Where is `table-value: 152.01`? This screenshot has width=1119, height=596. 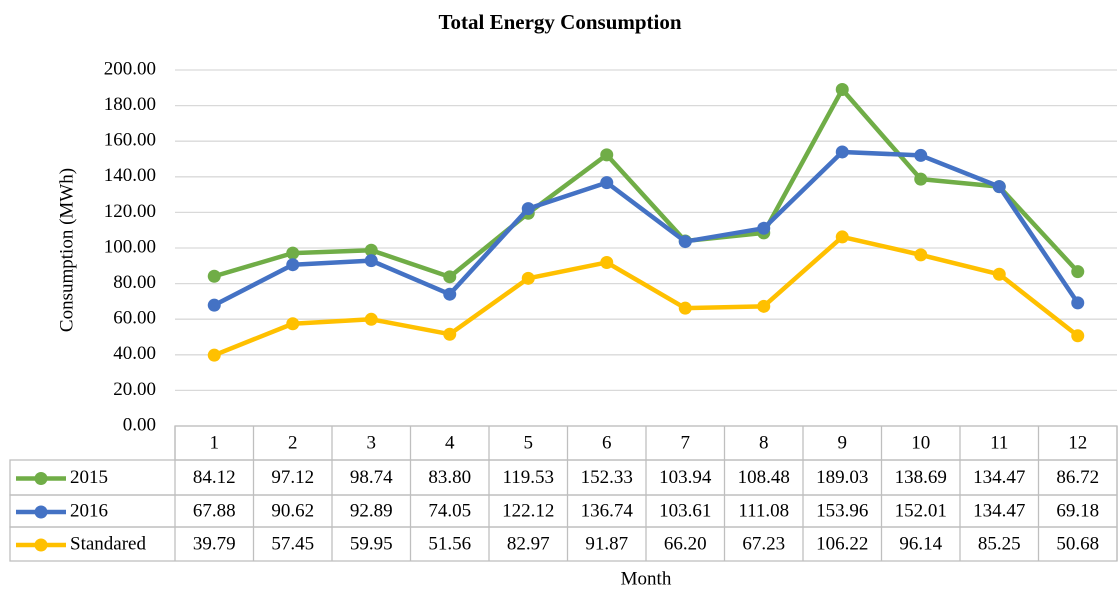
table-value: 152.01 is located at coordinates (921, 510).